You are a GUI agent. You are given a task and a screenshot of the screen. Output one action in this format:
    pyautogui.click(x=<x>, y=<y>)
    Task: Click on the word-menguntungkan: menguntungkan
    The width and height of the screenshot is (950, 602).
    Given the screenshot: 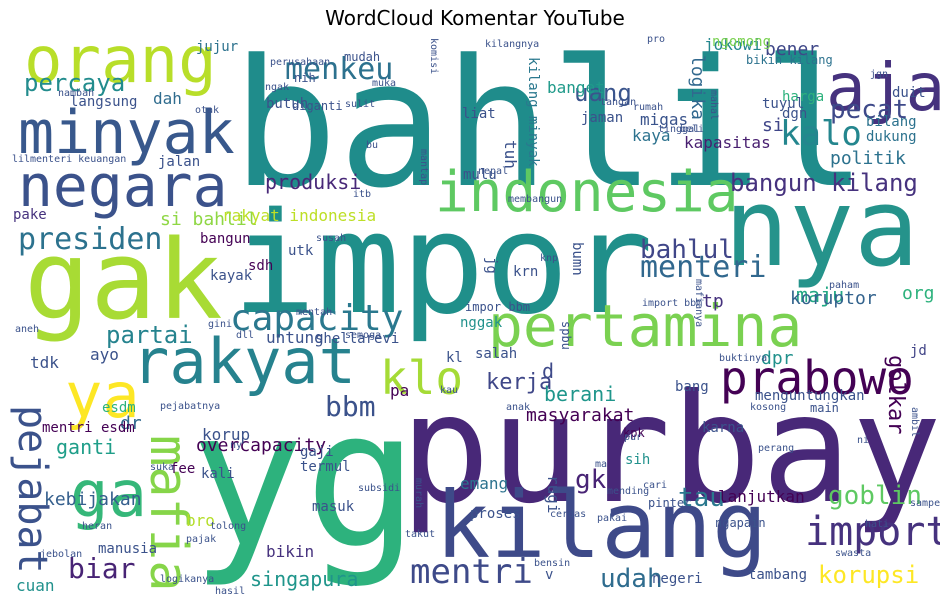 What is the action you would take?
    pyautogui.click(x=810, y=396)
    